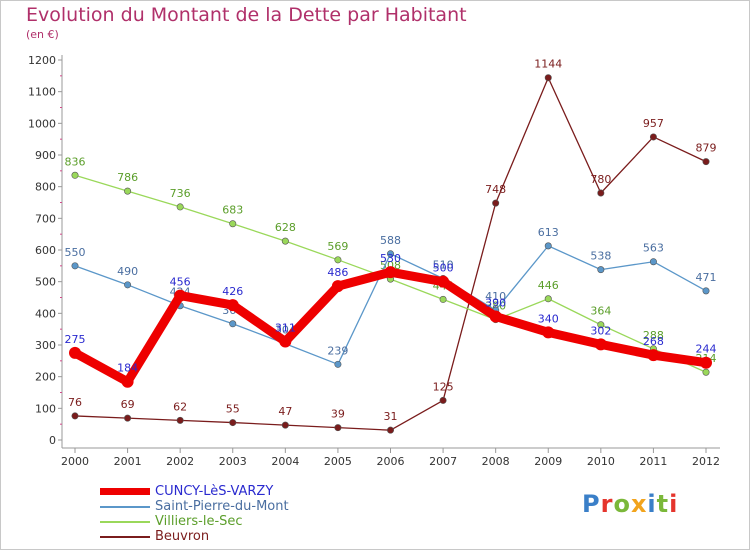 The width and height of the screenshot is (750, 550). I want to click on logo-letter: P, so click(591, 504).